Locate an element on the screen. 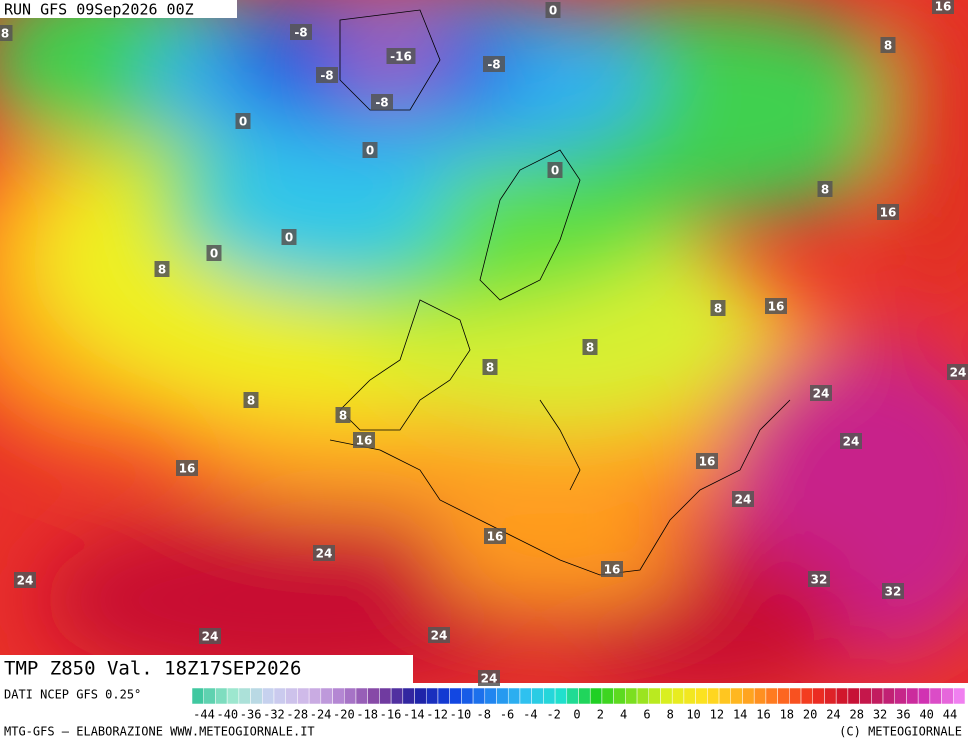 Image resolution: width=968 pixels, height=745 pixels. scale-label: 8 is located at coordinates (670, 715).